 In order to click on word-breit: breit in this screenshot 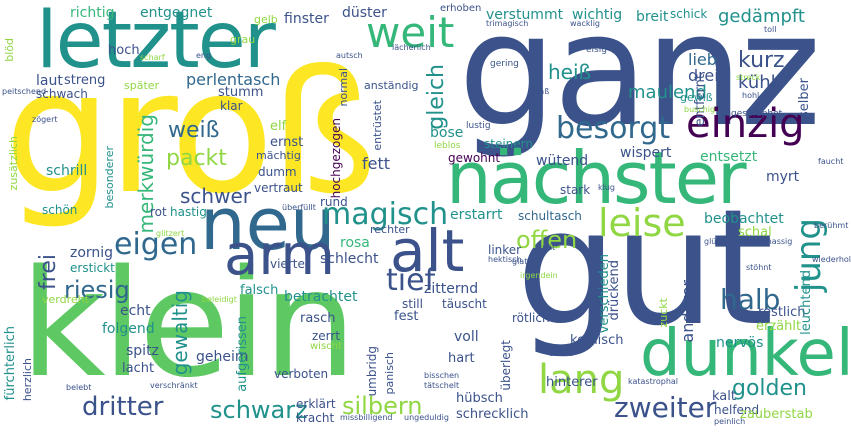, I will do `click(652, 17)`.